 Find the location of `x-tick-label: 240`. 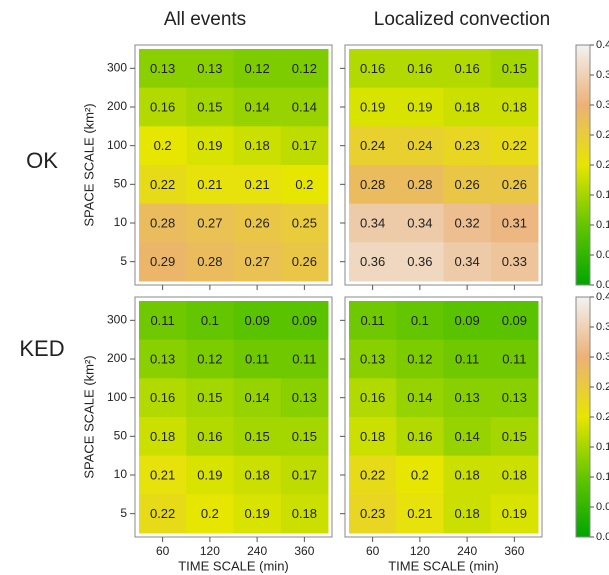

x-tick-label: 240 is located at coordinates (257, 551).